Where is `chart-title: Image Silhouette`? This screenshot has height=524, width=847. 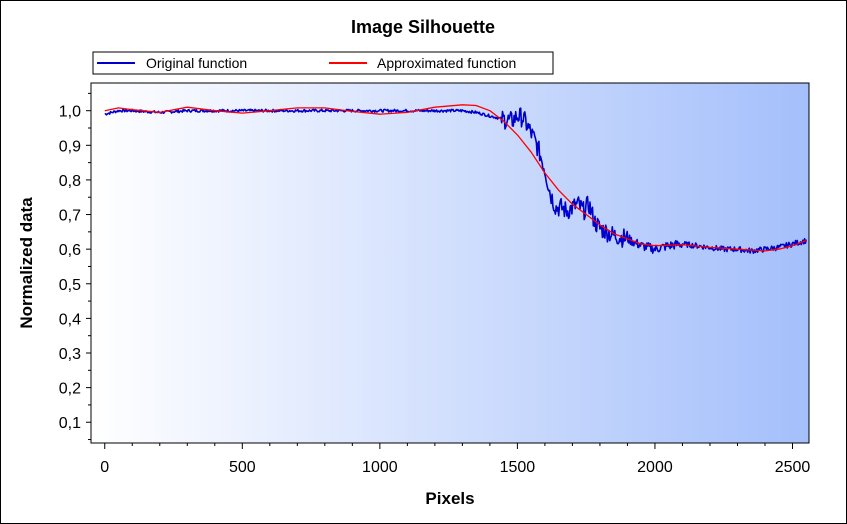 chart-title: Image Silhouette is located at coordinates (423, 27).